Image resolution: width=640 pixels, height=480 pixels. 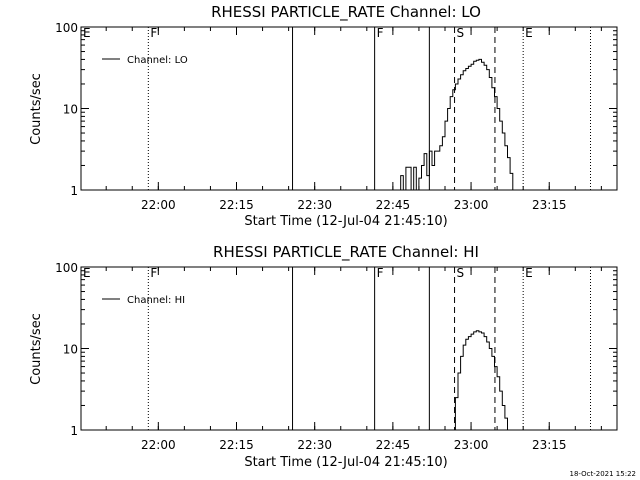 What do you see at coordinates (346, 12) in the screenshot?
I see `chart-title: RHESSI PARTICLE_RATE Channel: LO` at bounding box center [346, 12].